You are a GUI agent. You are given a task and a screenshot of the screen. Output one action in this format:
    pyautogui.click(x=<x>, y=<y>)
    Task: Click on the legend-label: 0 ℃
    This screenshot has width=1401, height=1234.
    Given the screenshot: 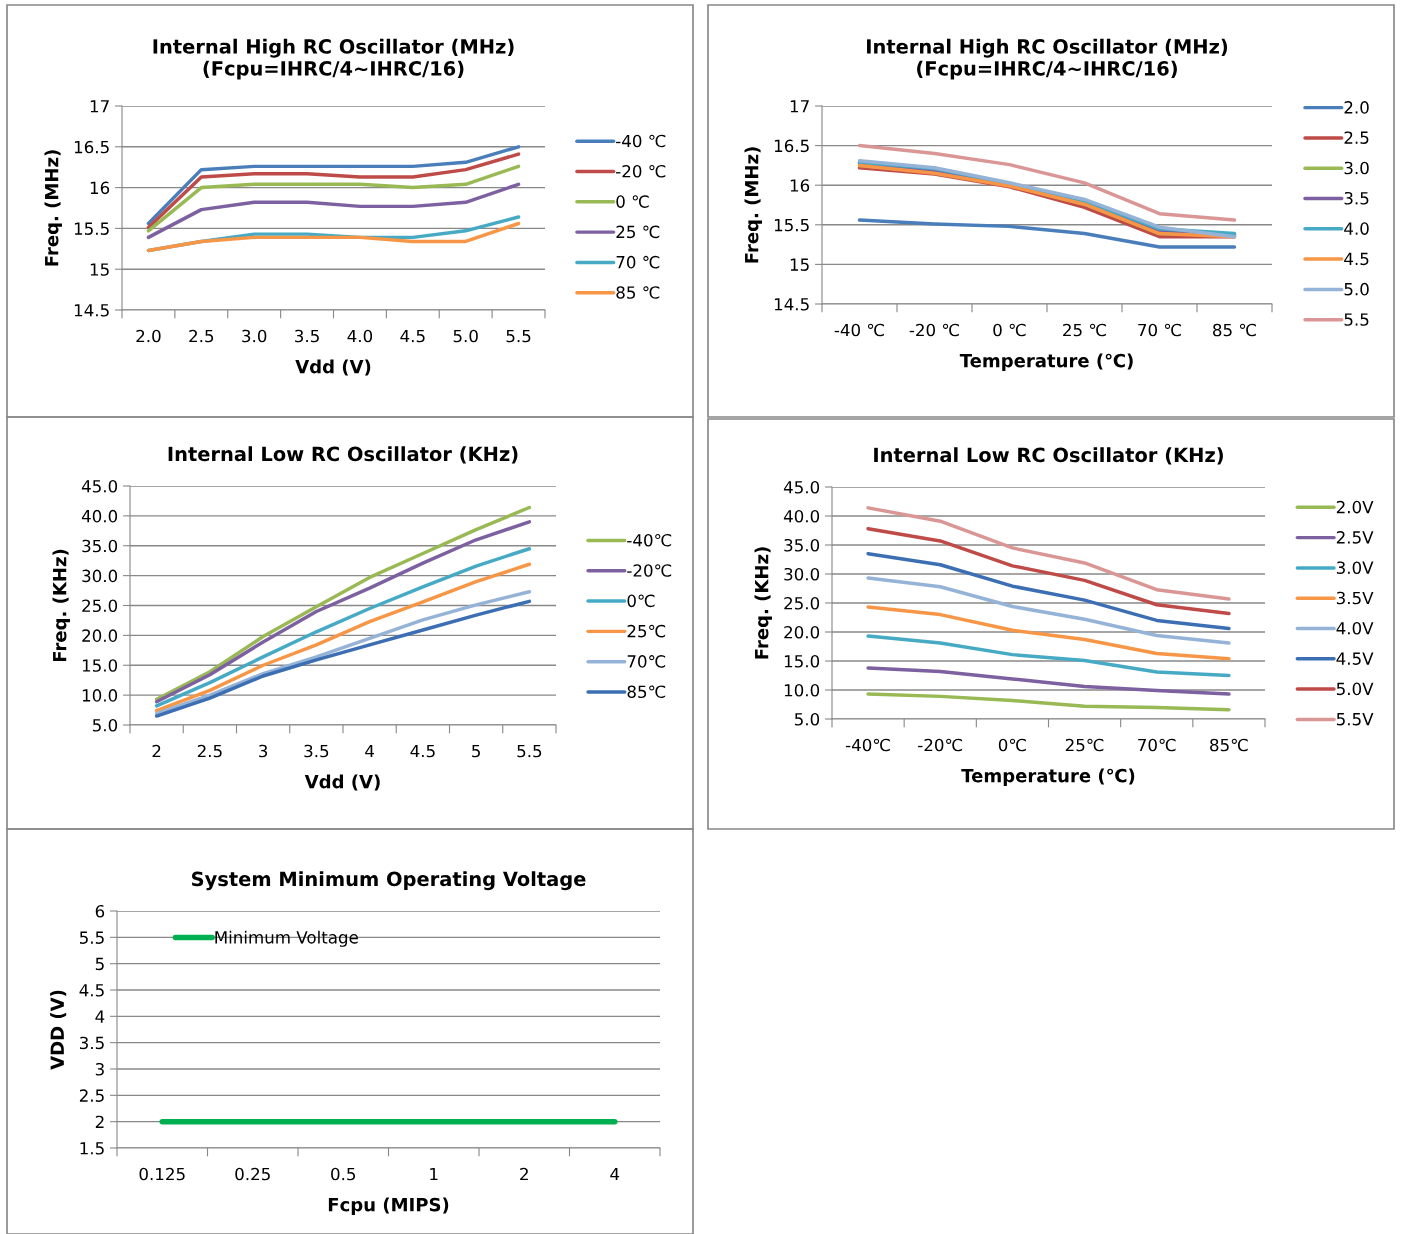 What is the action you would take?
    pyautogui.click(x=632, y=201)
    